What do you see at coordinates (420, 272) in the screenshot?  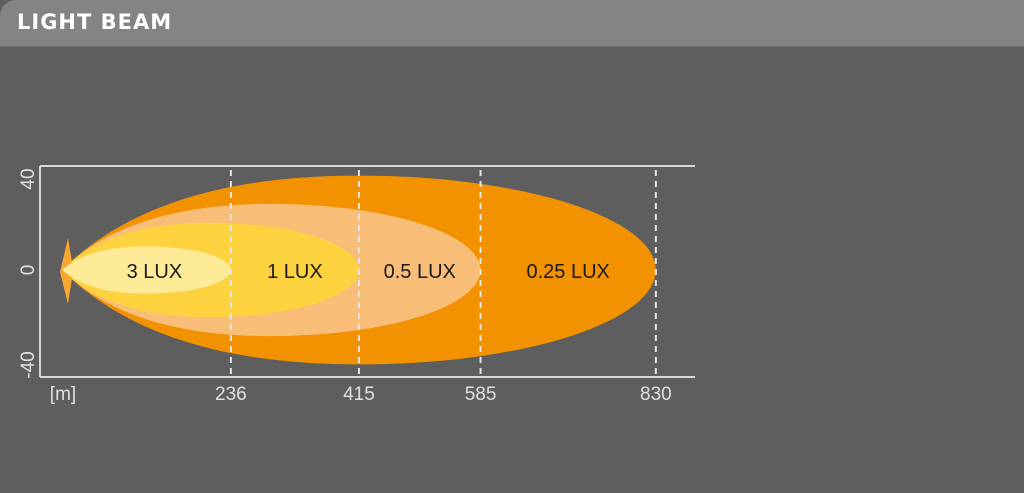 I see `zone-label: 0.5 LUX` at bounding box center [420, 272].